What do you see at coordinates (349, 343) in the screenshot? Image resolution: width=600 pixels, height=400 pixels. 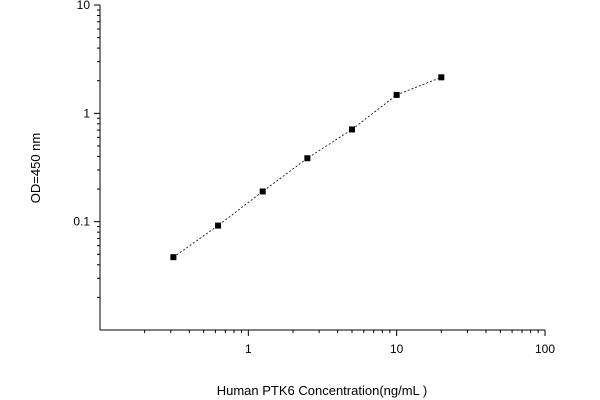 I see `x-axis-ticks: 1 10 100` at bounding box center [349, 343].